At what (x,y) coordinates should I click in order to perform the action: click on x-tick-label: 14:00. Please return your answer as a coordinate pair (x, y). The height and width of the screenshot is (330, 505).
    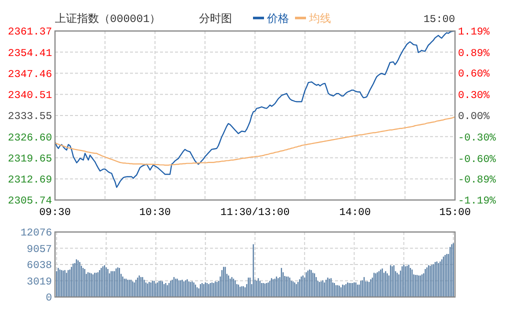
    Looking at the image, I should click on (355, 213).